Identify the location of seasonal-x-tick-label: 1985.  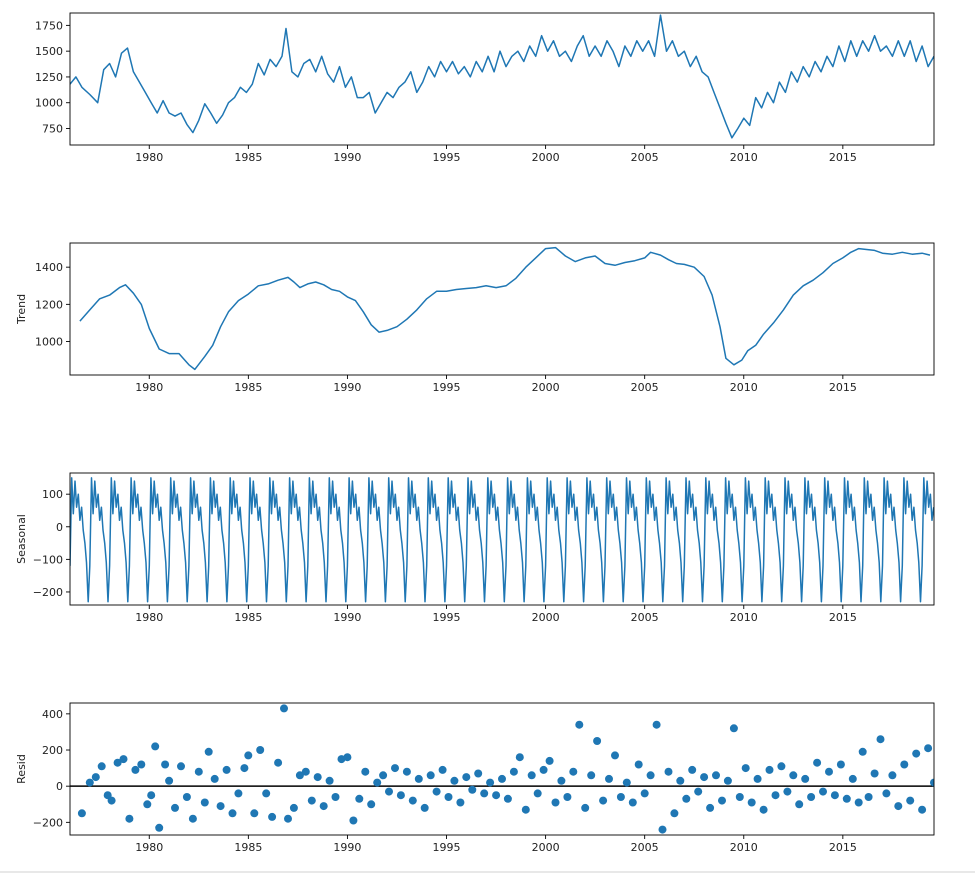
(248, 617).